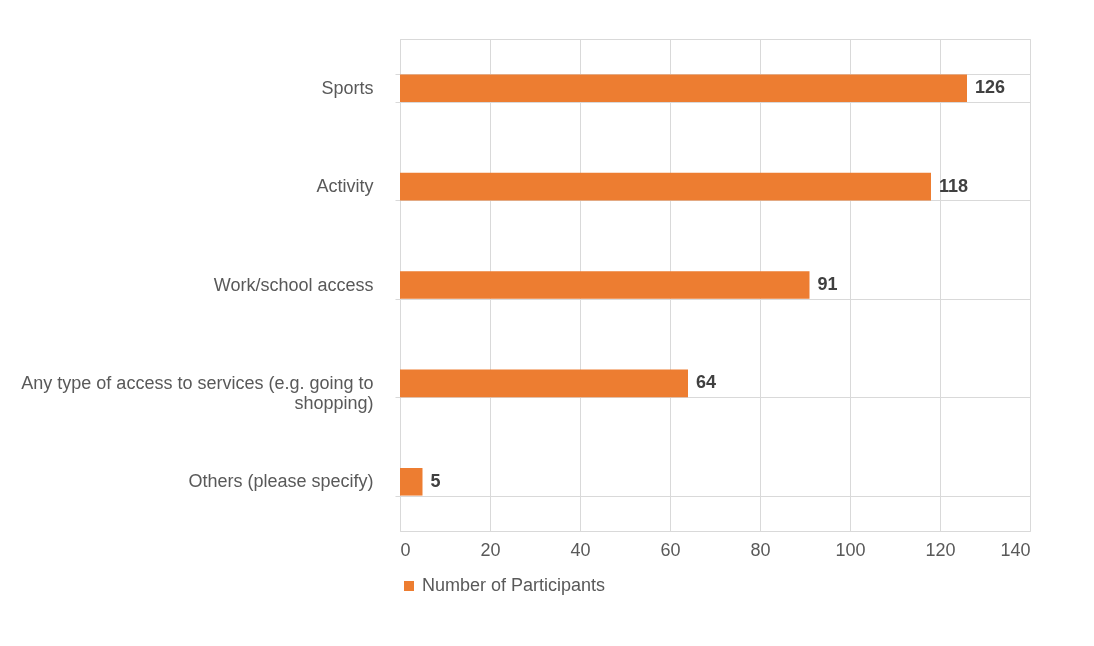  What do you see at coordinates (850, 549) in the screenshot?
I see `x-tick-label: 100` at bounding box center [850, 549].